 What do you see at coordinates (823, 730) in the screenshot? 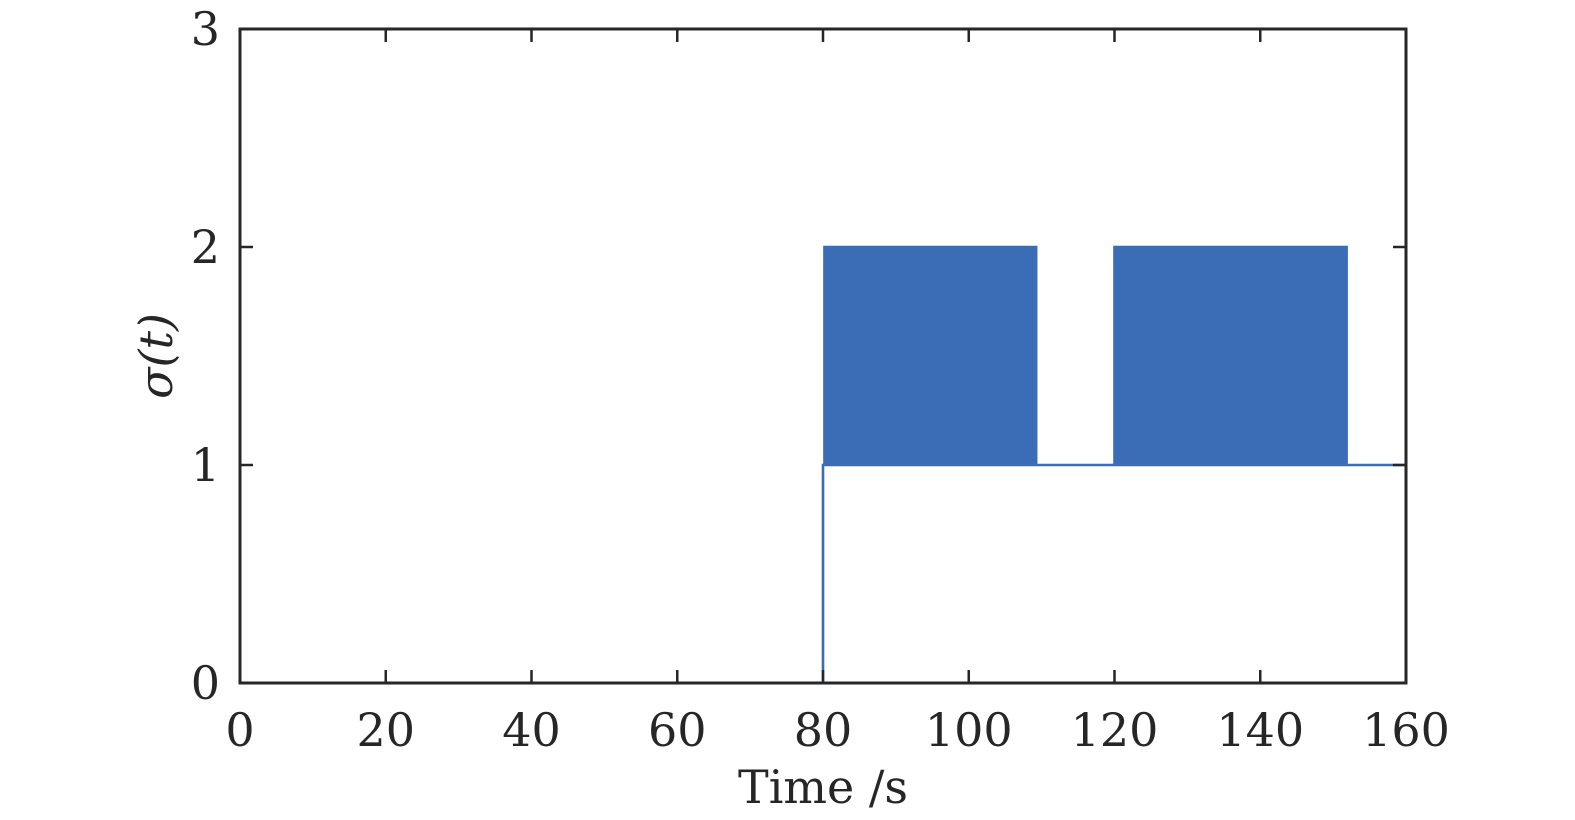
I see `x-tick-label: 80` at bounding box center [823, 730].